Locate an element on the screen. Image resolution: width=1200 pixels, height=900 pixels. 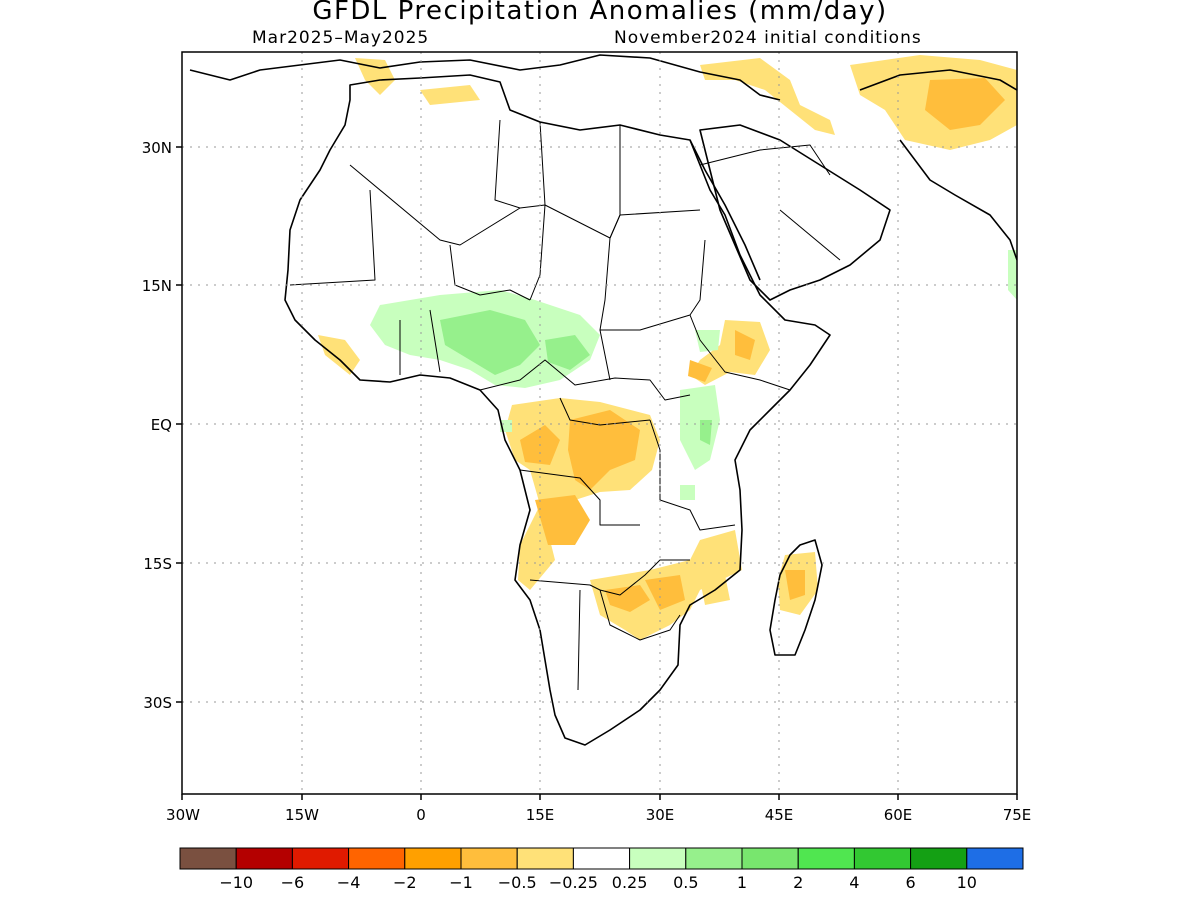
lat-label-30s: 30S is located at coordinates (157, 703).